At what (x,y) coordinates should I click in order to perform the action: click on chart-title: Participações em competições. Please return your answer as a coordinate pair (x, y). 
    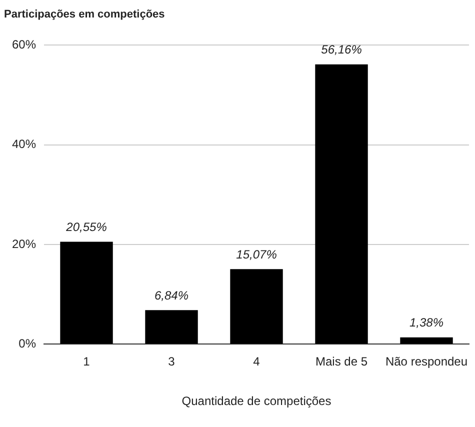
    Looking at the image, I should click on (84, 14).